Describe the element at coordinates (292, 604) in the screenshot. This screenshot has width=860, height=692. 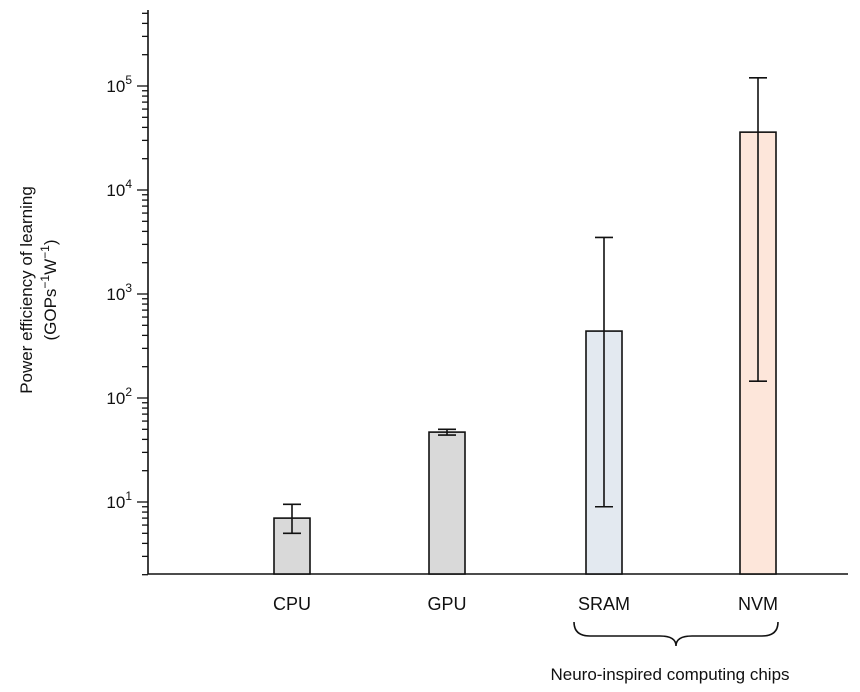
I see `x-tick-label: CPU` at that location.